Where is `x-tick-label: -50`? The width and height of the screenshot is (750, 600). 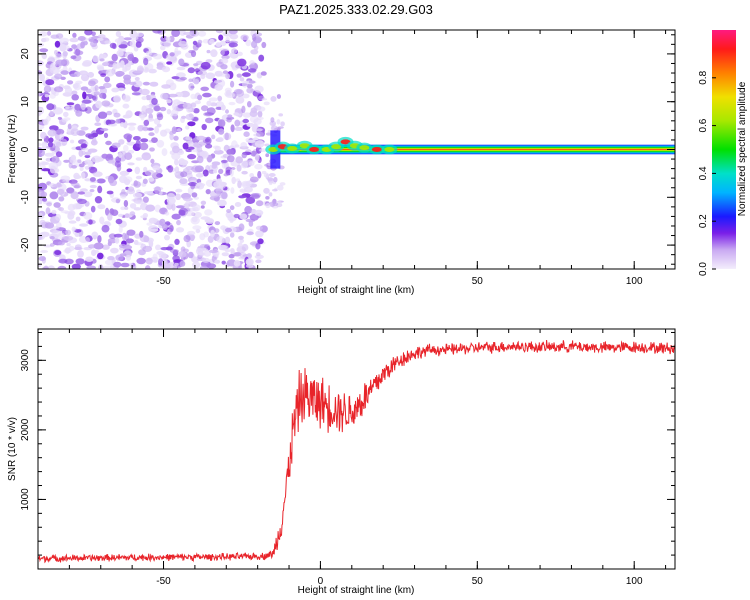 x-tick-label: -50 is located at coordinates (163, 581).